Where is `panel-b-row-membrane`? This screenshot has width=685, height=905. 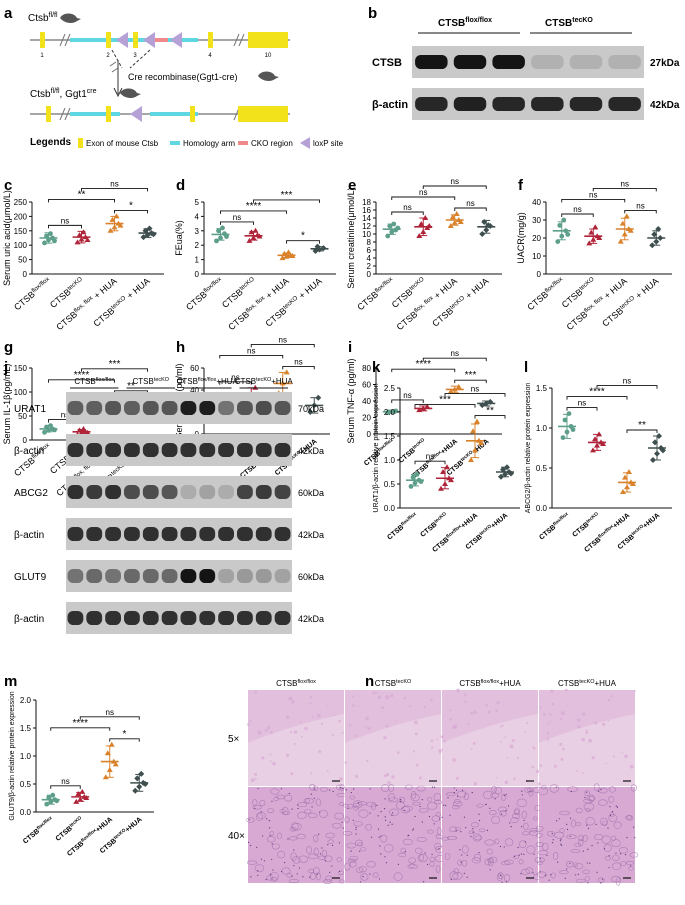
panel-b-row-membrane is located at coordinates (528, 62).